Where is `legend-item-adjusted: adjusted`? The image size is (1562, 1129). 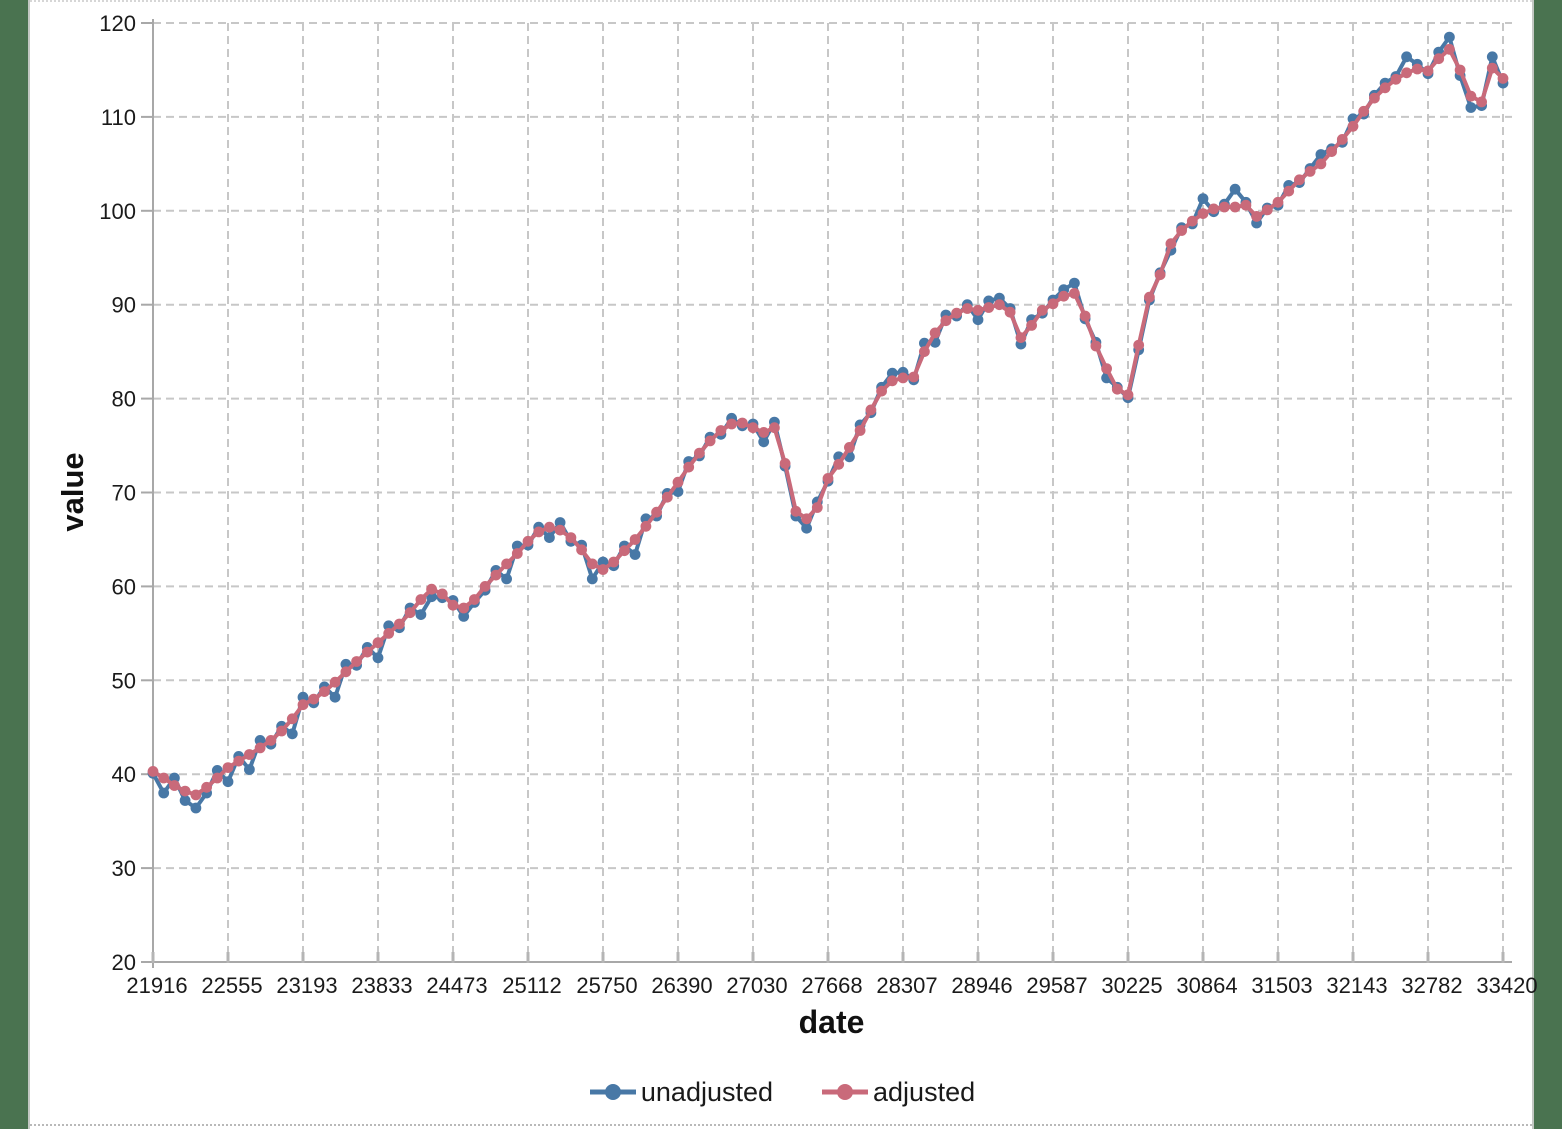 legend-item-adjusted: adjusted is located at coordinates (897, 1092).